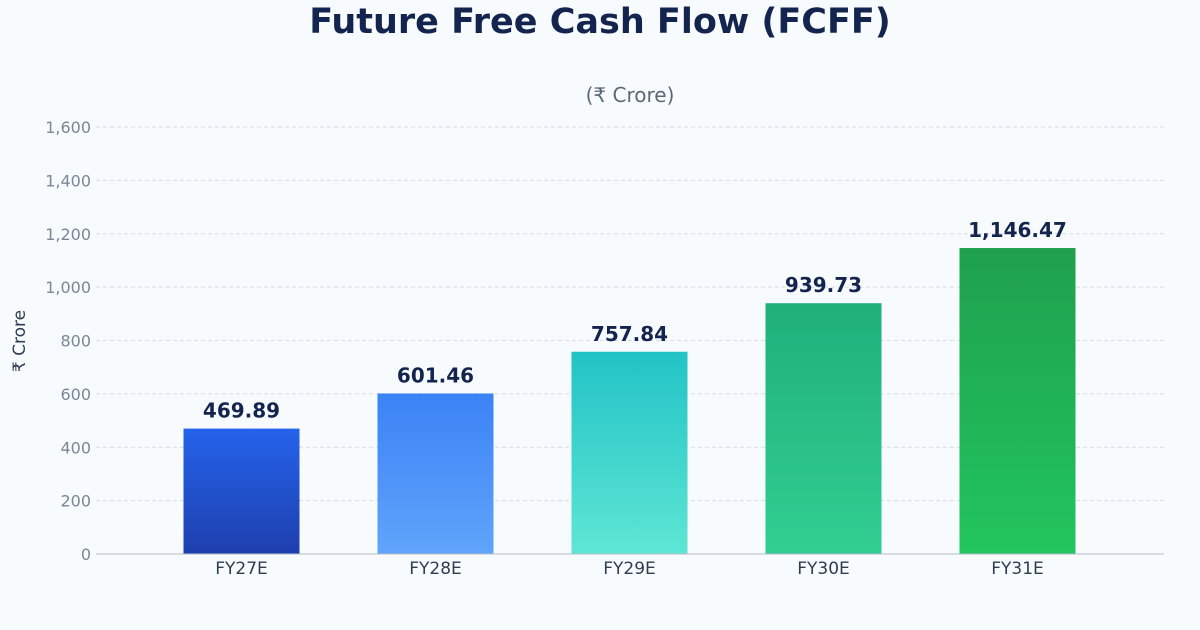 The width and height of the screenshot is (1200, 630). Describe the element at coordinates (241, 411) in the screenshot. I see `bar-value-label: 469.89` at that location.